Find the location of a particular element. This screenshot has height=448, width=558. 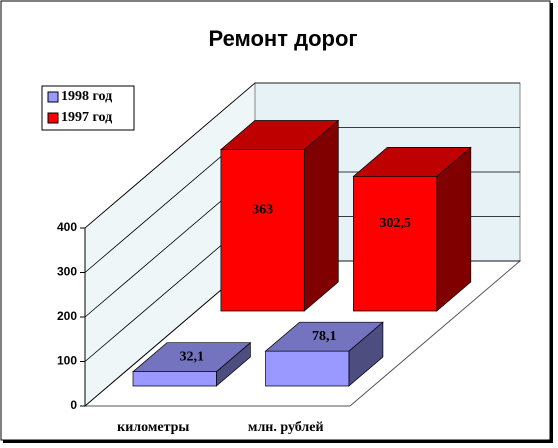

chart-title: Ремонт дорог is located at coordinates (282, 38).